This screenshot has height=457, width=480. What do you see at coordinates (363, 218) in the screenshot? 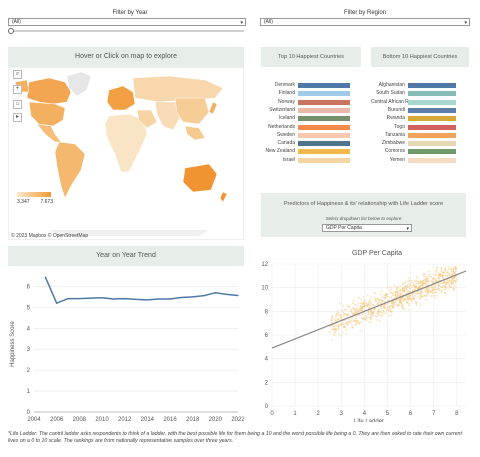
I see `predictors-hint: Select dropdown list below to explore` at bounding box center [363, 218].